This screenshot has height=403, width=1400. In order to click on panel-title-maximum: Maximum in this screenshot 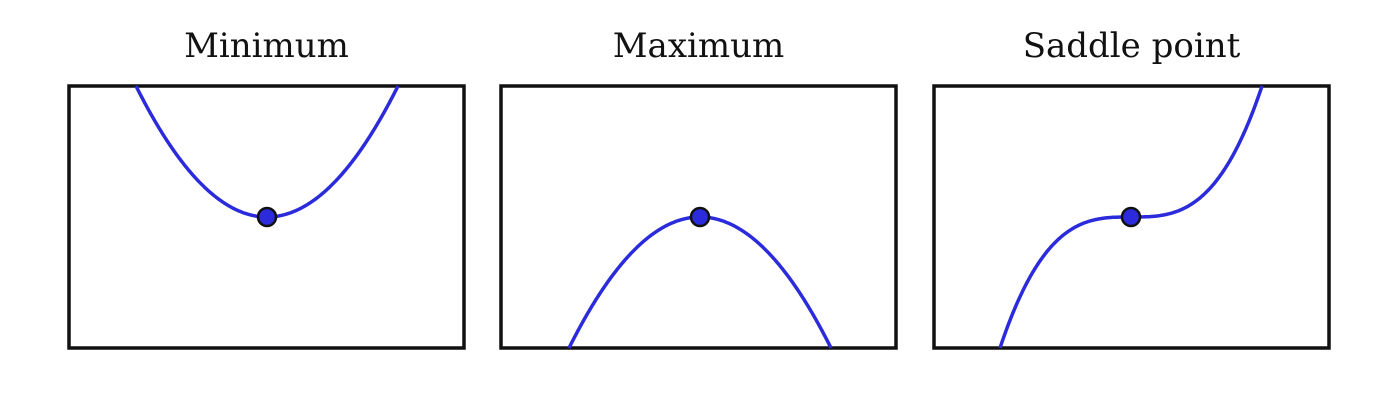, I will do `click(698, 46)`.